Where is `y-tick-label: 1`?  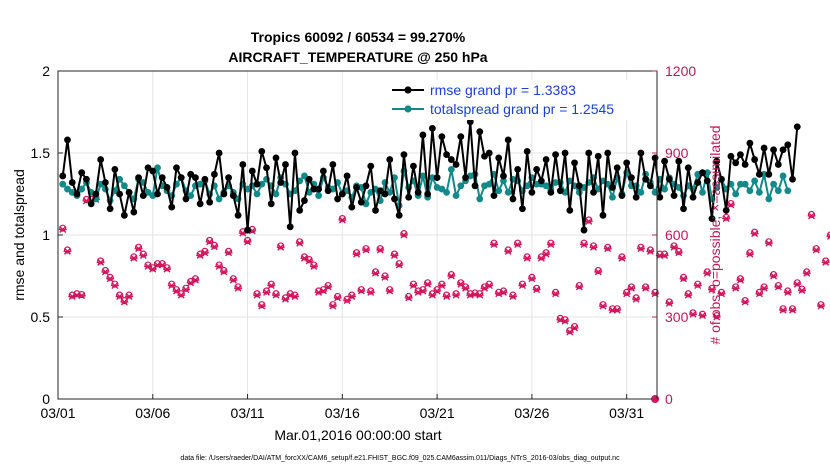
y-tick-label: 1 is located at coordinates (46, 235).